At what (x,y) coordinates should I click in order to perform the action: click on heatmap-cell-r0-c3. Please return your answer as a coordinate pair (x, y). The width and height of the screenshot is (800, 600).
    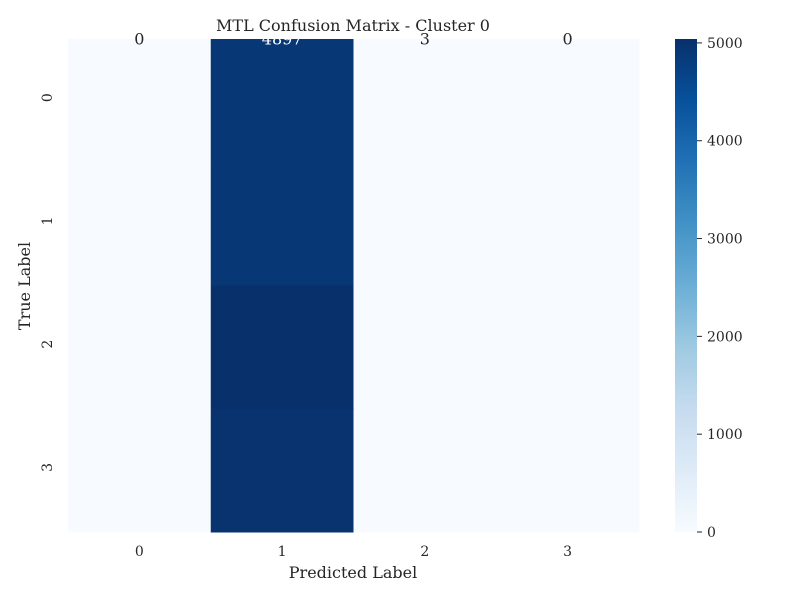
    Looking at the image, I should click on (568, 101).